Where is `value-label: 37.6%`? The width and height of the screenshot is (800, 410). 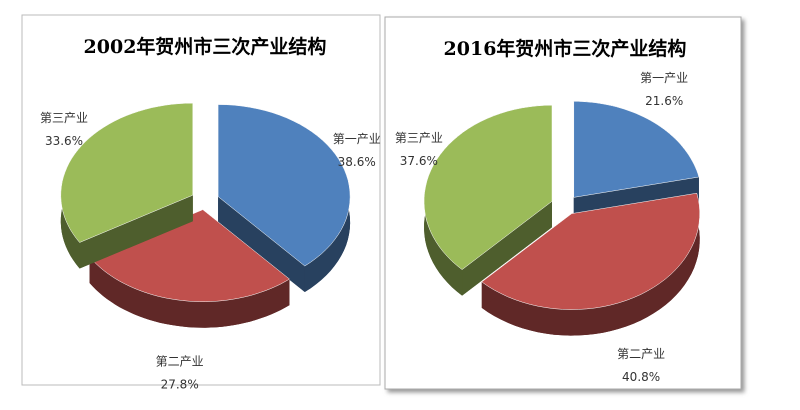 value-label: 37.6% is located at coordinates (419, 161).